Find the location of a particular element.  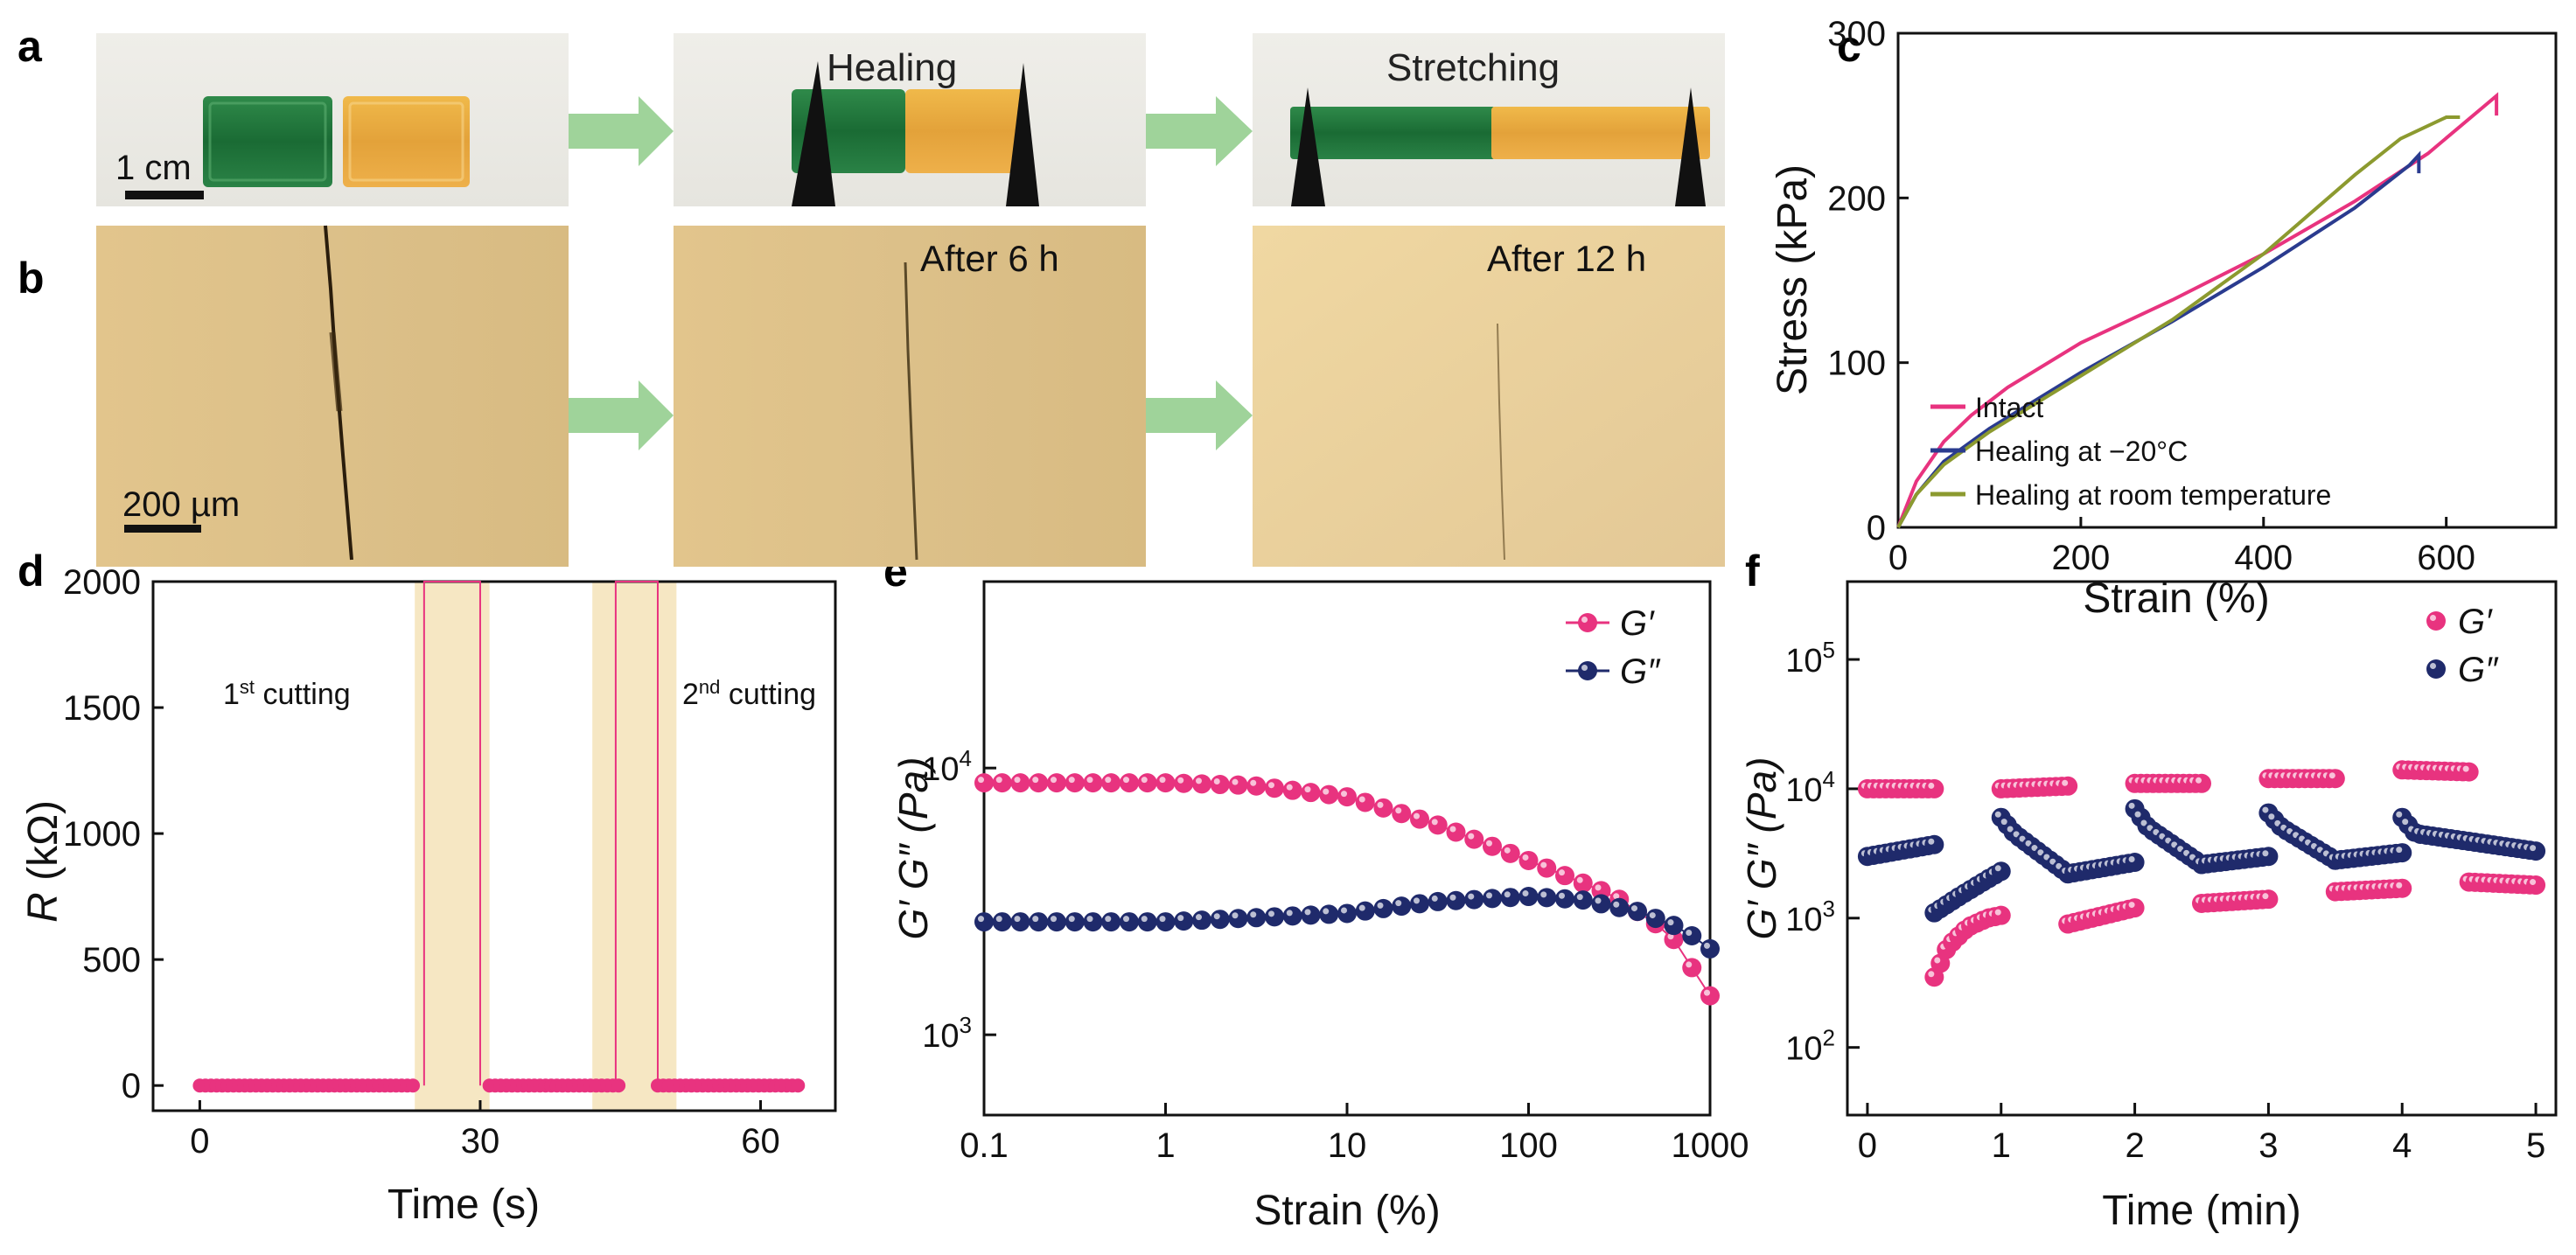

arrow-a1 is located at coordinates (621, 131).